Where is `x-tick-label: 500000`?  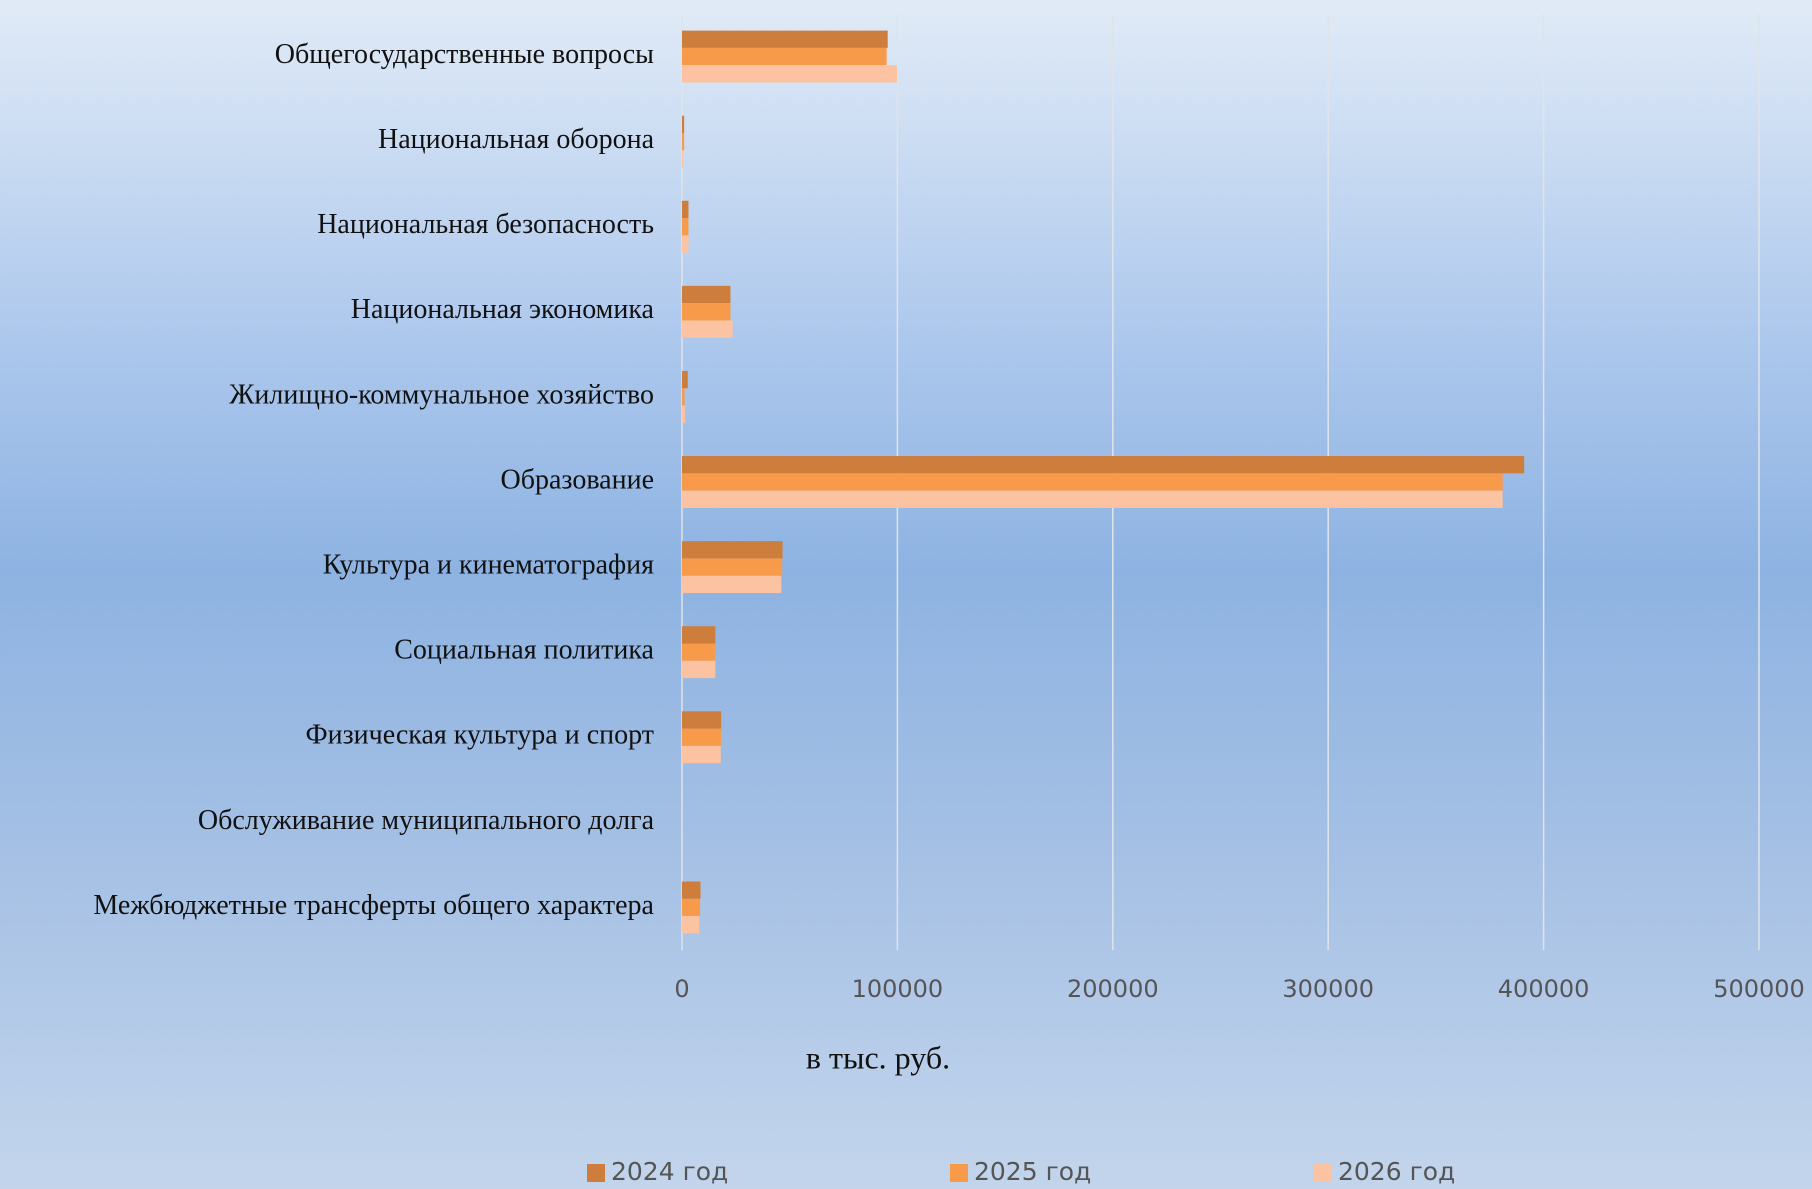 x-tick-label: 500000 is located at coordinates (1759, 989).